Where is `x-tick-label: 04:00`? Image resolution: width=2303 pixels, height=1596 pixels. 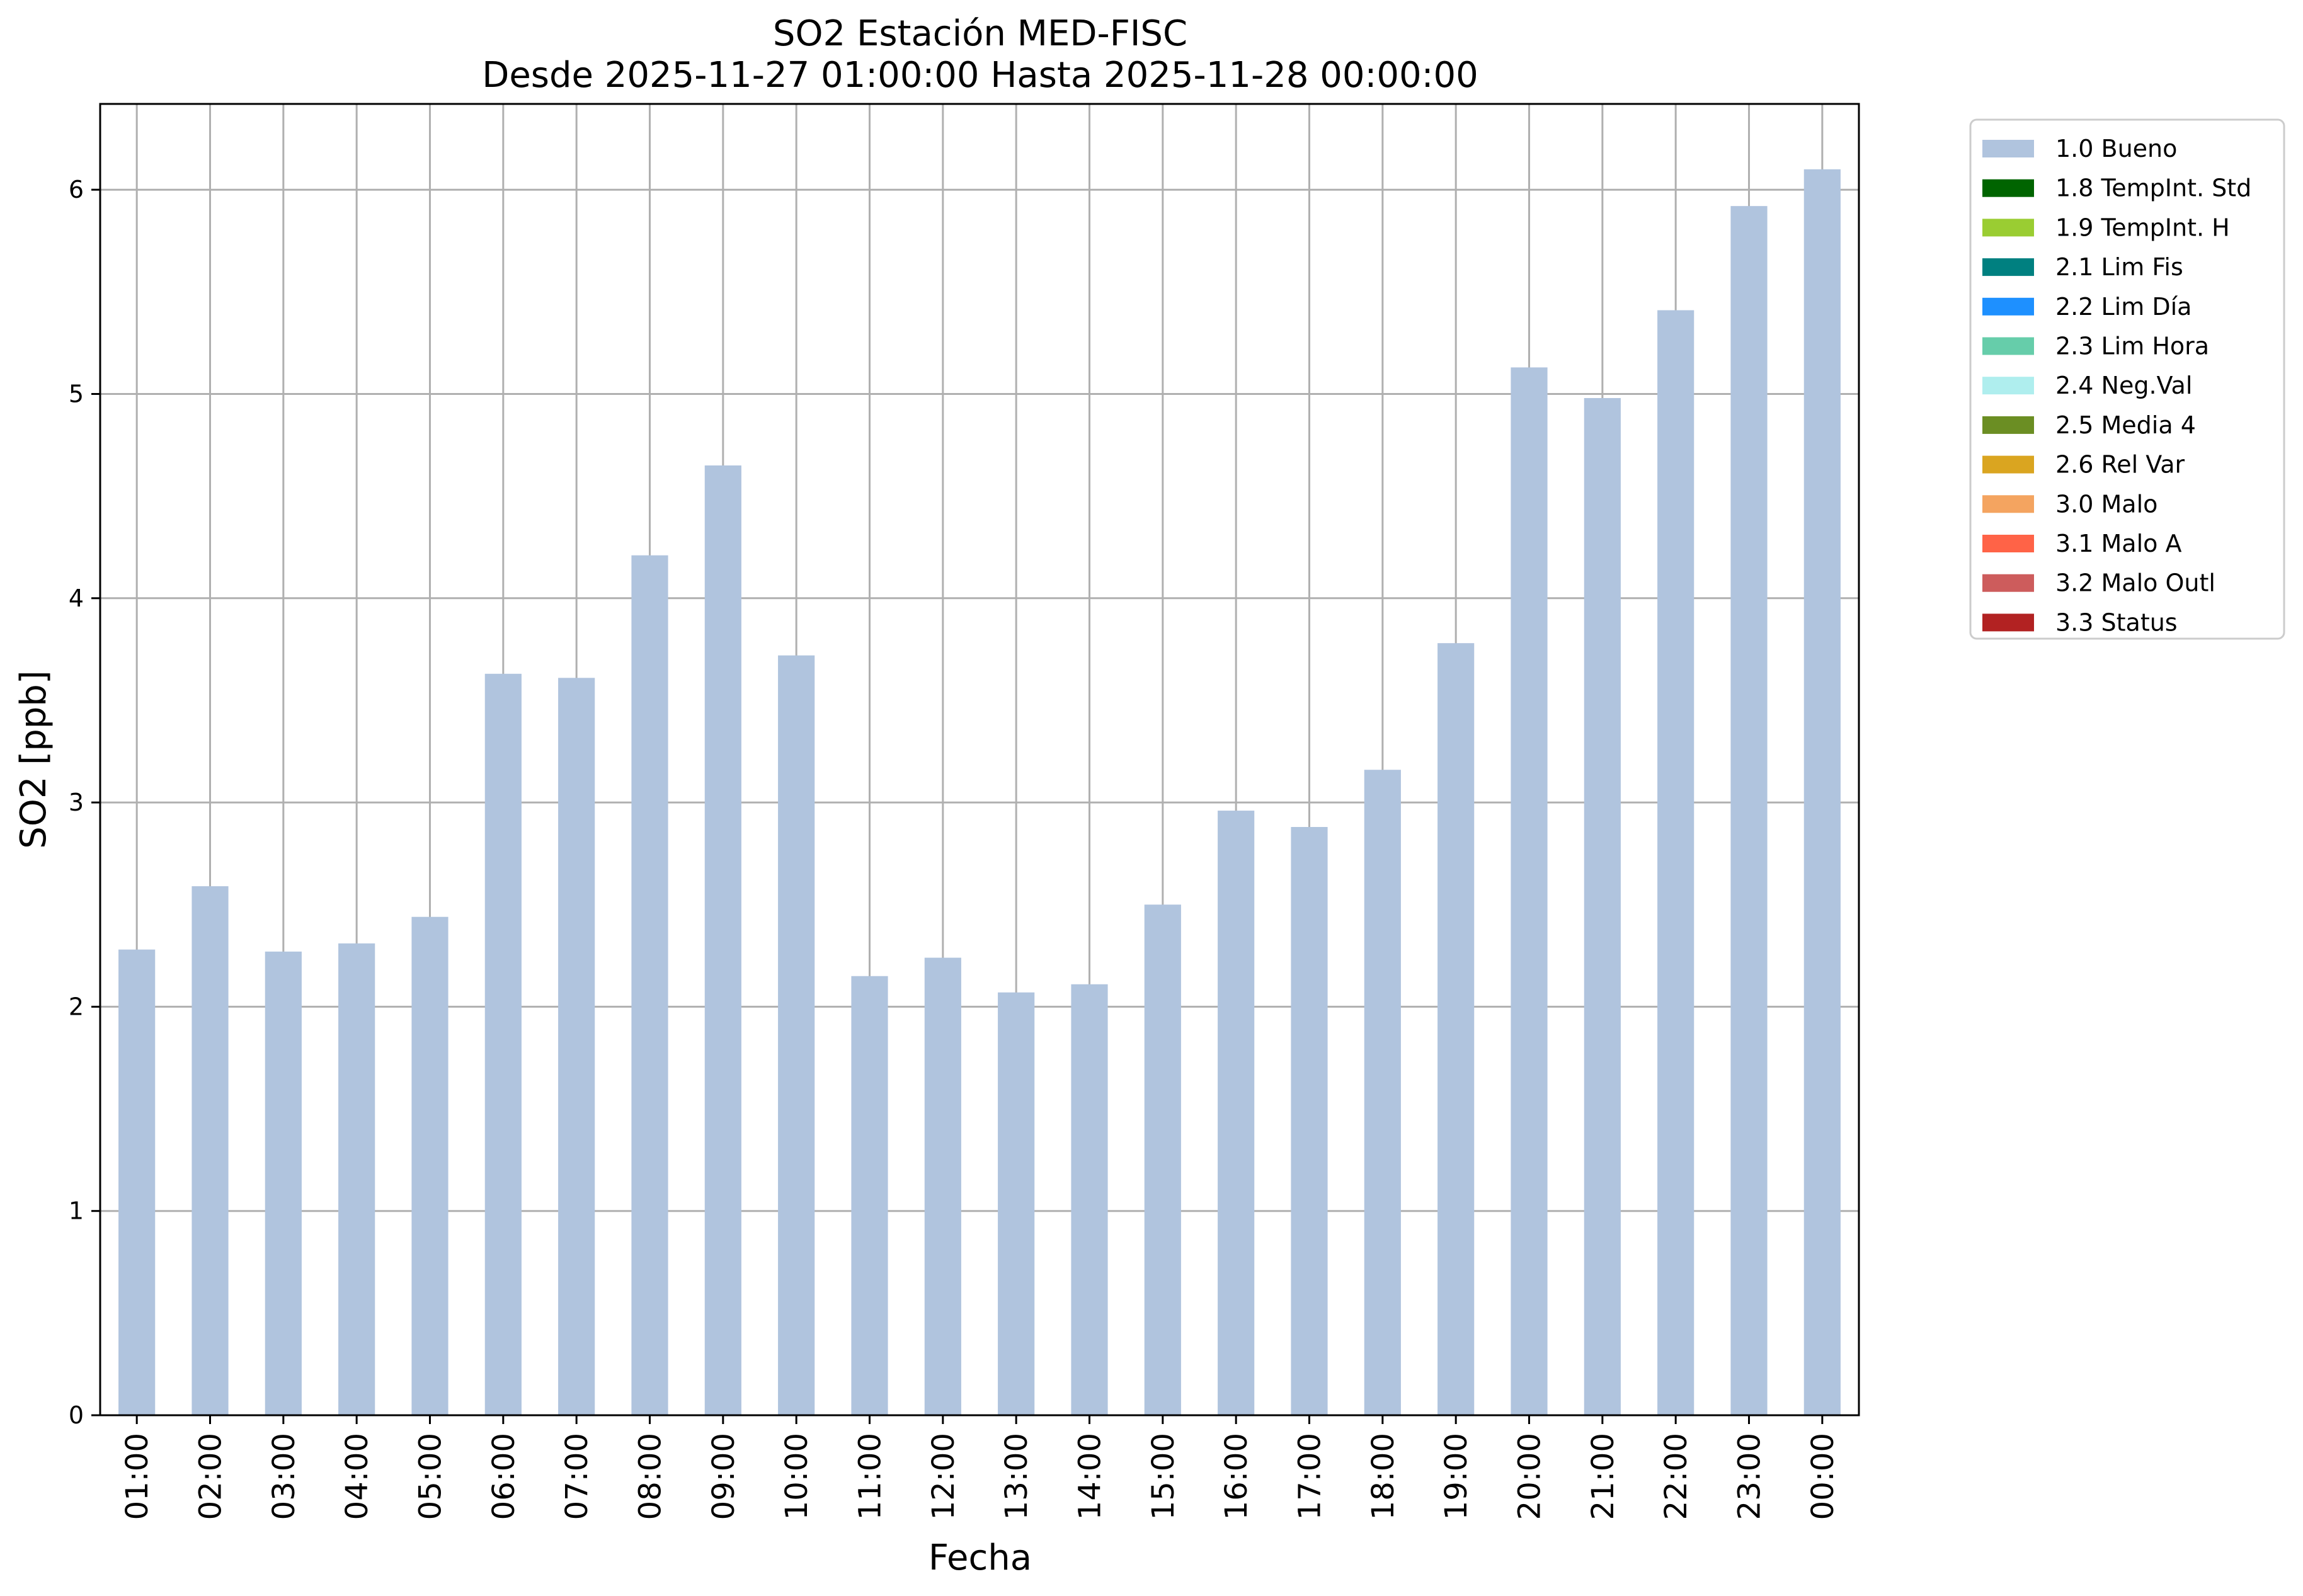
x-tick-label: 04:00 is located at coordinates (357, 1476).